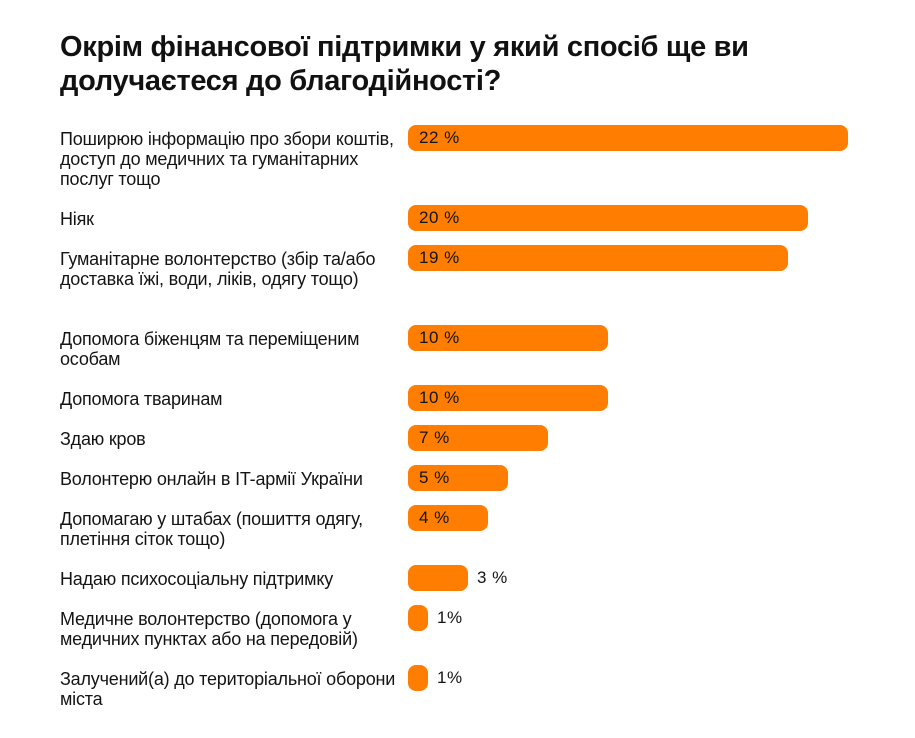 This screenshot has width=915, height=738. What do you see at coordinates (434, 477) in the screenshot?
I see `data-label: 5 %` at bounding box center [434, 477].